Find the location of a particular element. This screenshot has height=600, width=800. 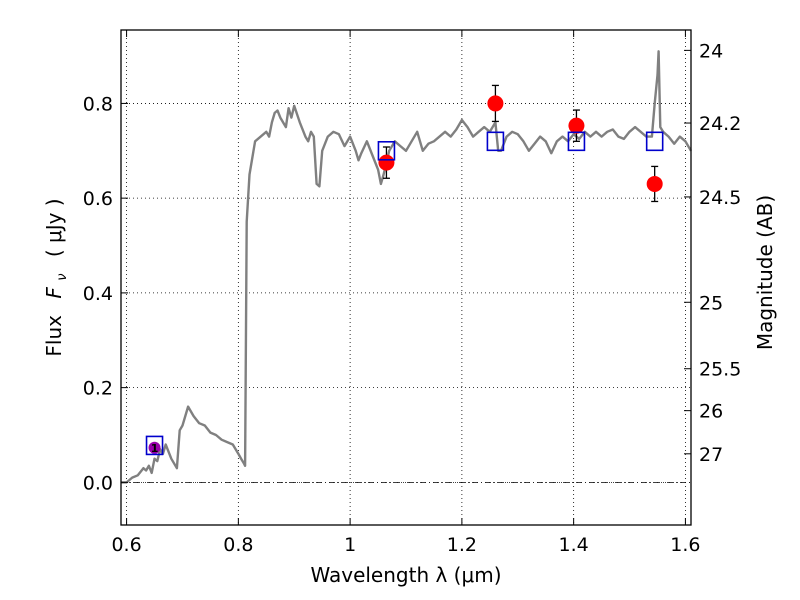

y2-tick-label: 24.2 is located at coordinates (720, 124).